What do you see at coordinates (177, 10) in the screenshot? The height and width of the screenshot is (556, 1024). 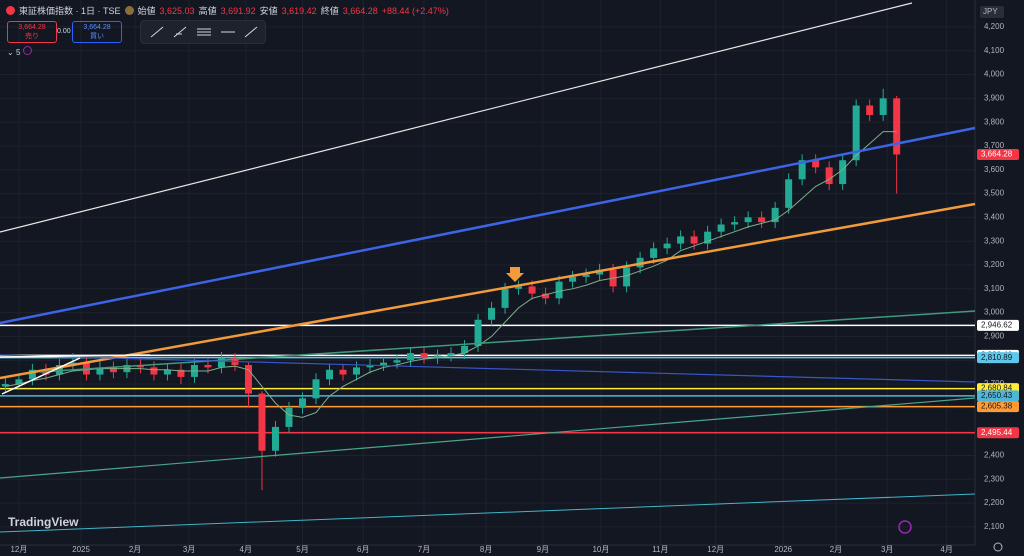 I see `ohlc-value: 3,625.03` at bounding box center [177, 10].